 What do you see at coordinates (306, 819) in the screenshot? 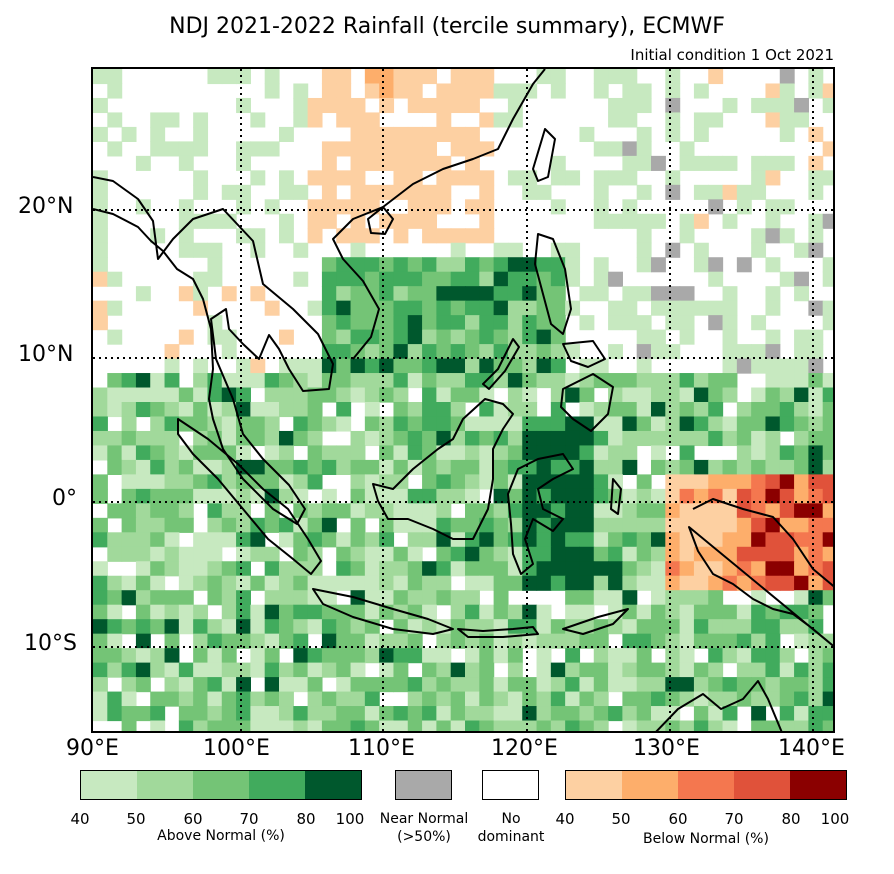
I see `above-tick: 80` at bounding box center [306, 819].